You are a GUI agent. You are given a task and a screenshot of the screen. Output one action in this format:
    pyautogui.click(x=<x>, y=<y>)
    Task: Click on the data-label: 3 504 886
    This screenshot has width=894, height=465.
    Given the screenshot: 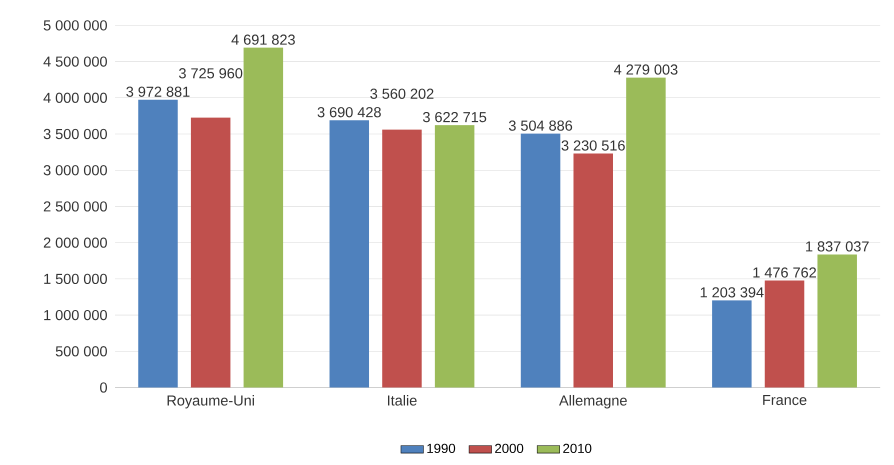 What is the action you would take?
    pyautogui.click(x=540, y=125)
    